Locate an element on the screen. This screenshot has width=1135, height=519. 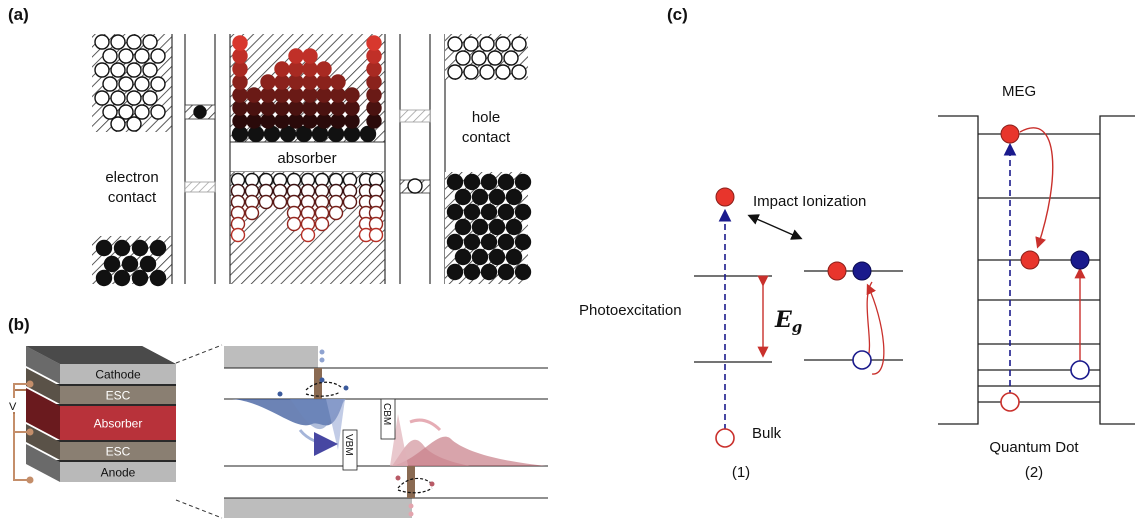
sub-label-1: (1) is located at coordinates (741, 472).